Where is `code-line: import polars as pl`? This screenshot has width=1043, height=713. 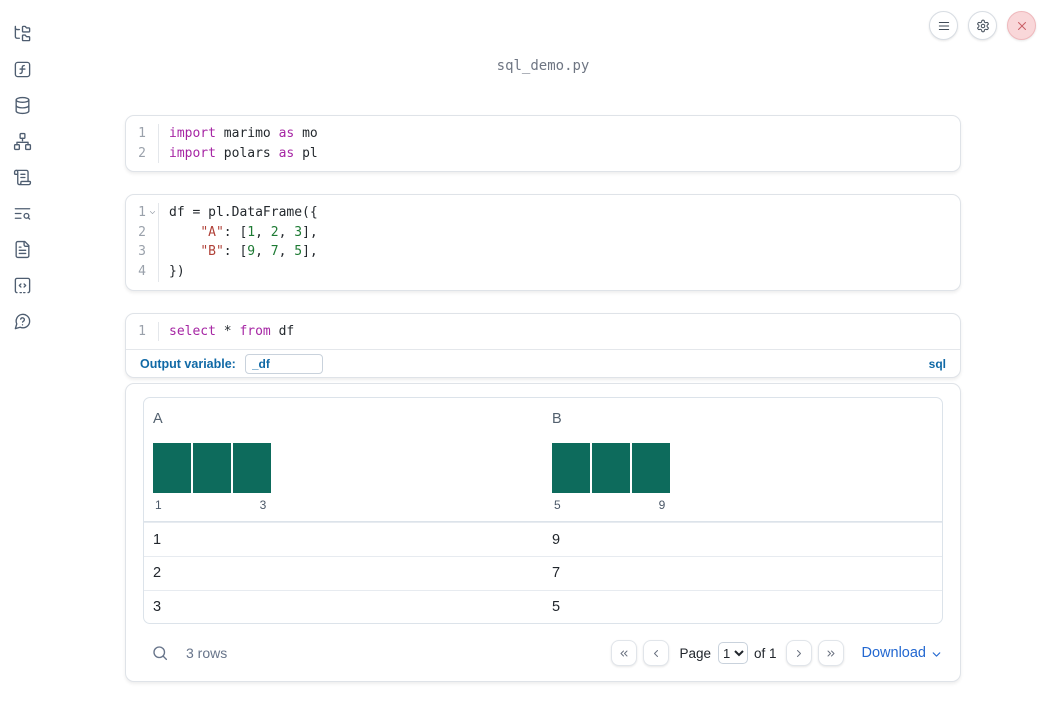 code-line: import polars as pl is located at coordinates (243, 153).